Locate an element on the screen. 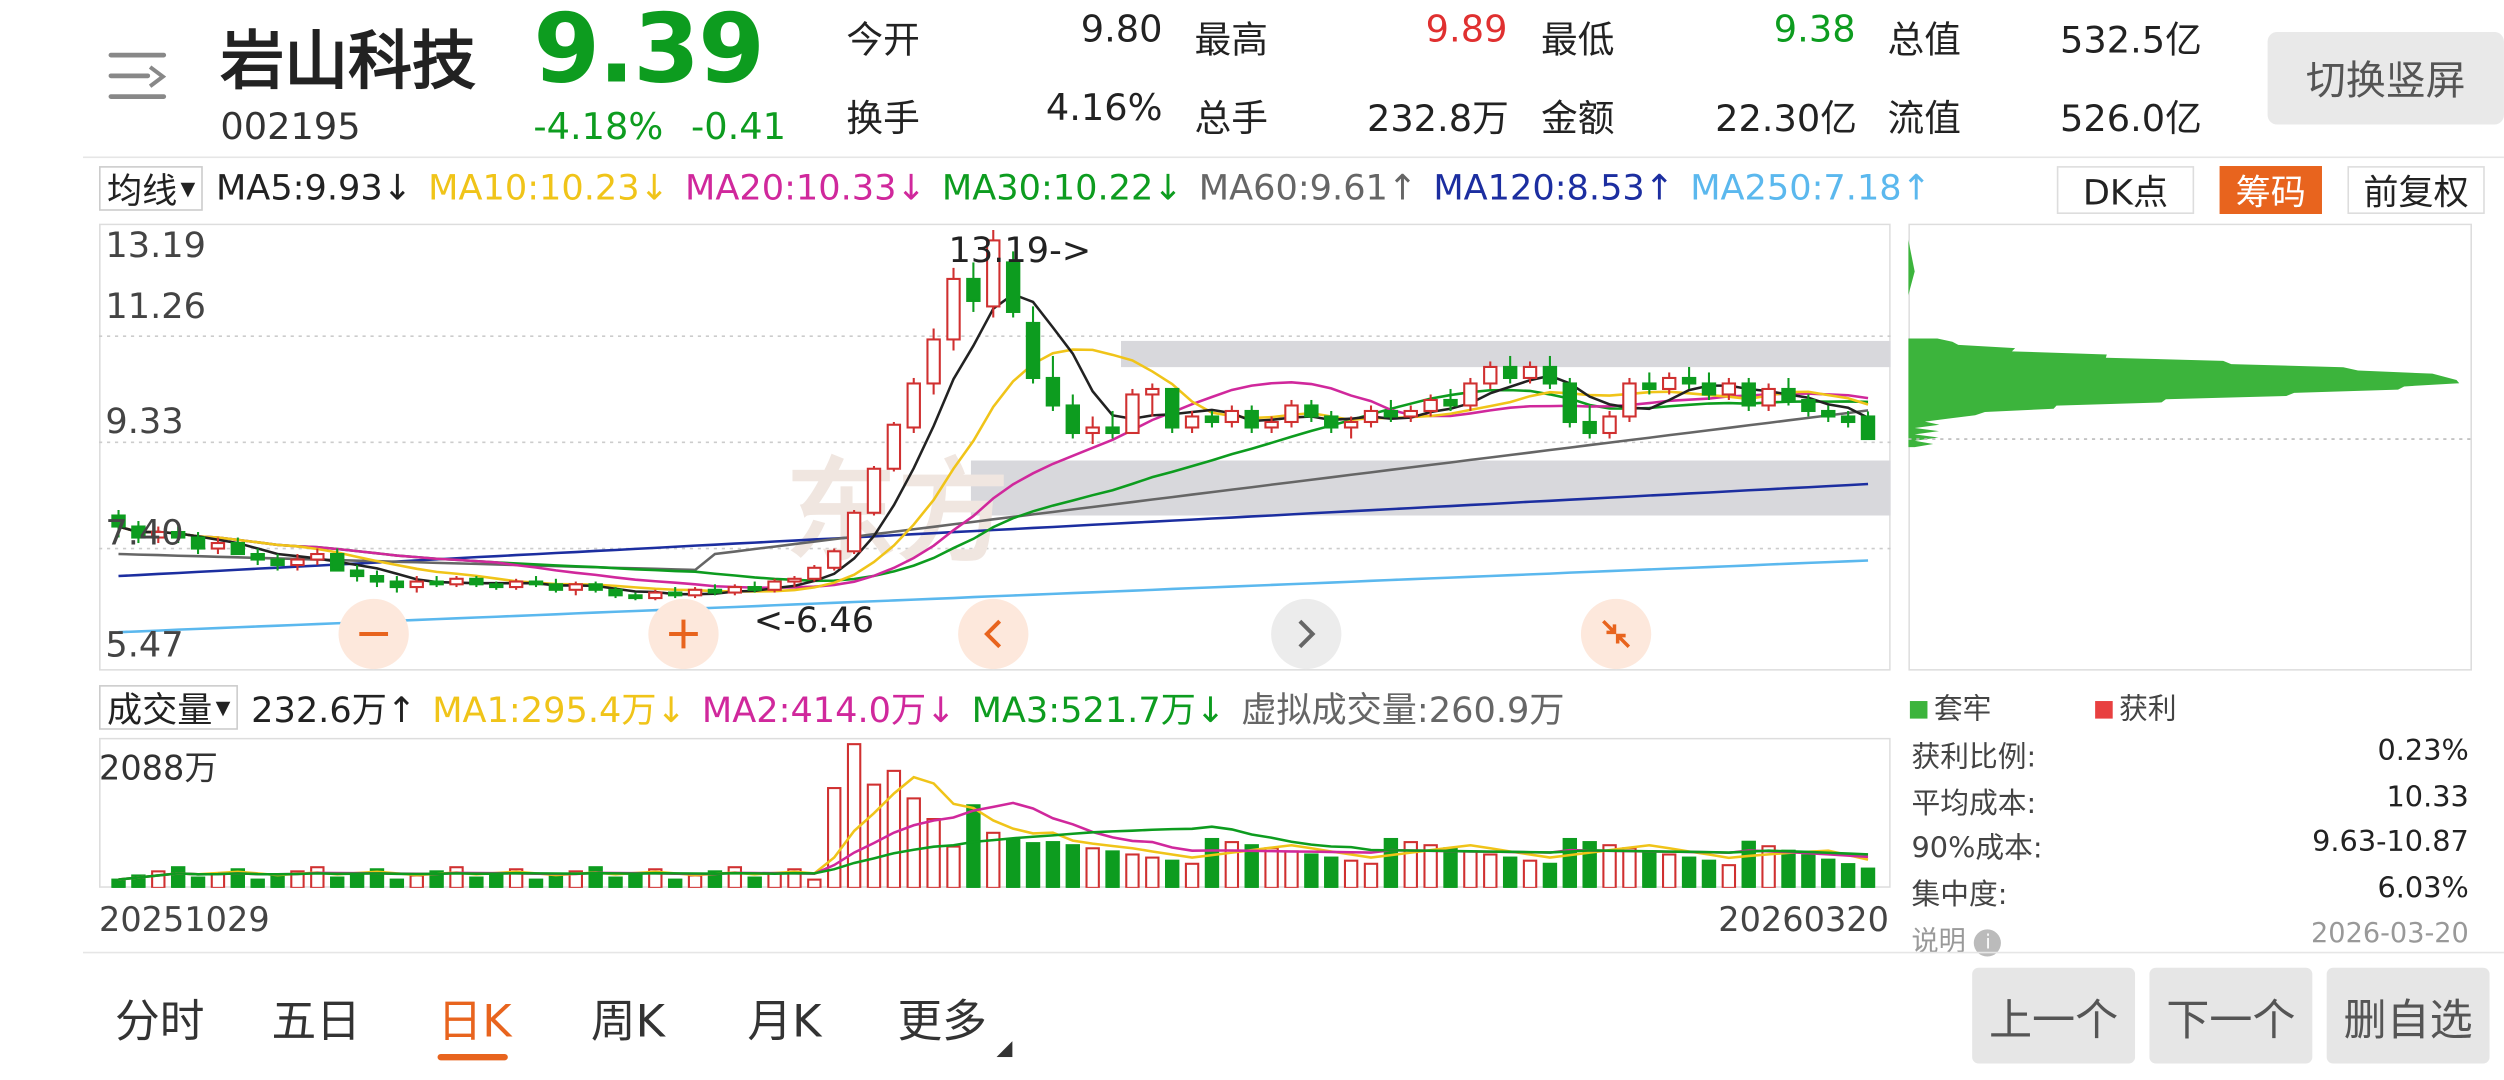  stat-label-1: 平均成本: is located at coordinates (1974, 803).